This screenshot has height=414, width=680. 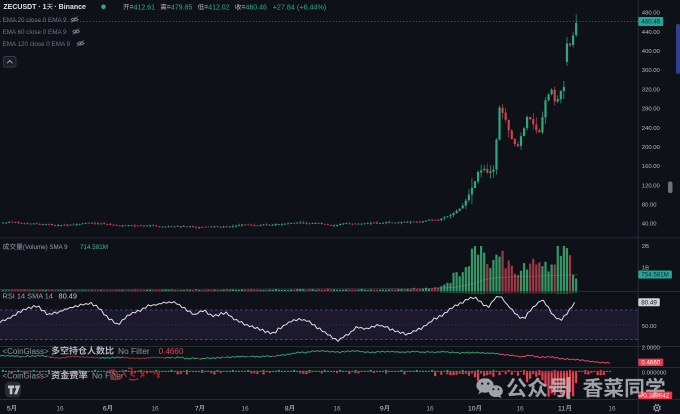 I want to click on svg-text: 160.00, so click(x=651, y=167).